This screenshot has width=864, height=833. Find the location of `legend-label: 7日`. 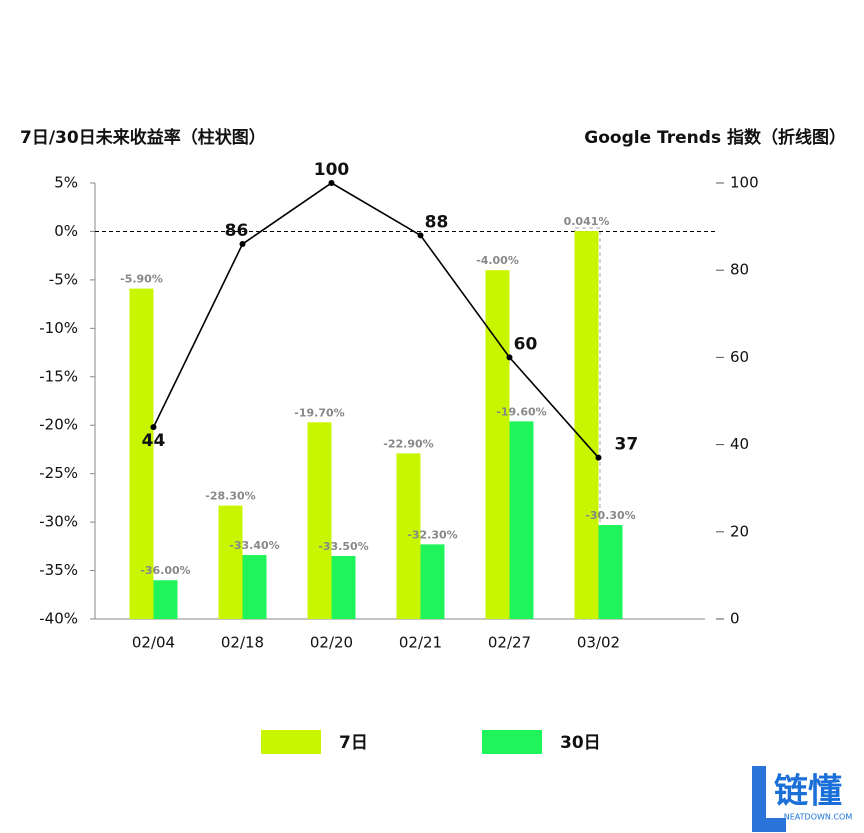

legend-label: 7日 is located at coordinates (353, 743).